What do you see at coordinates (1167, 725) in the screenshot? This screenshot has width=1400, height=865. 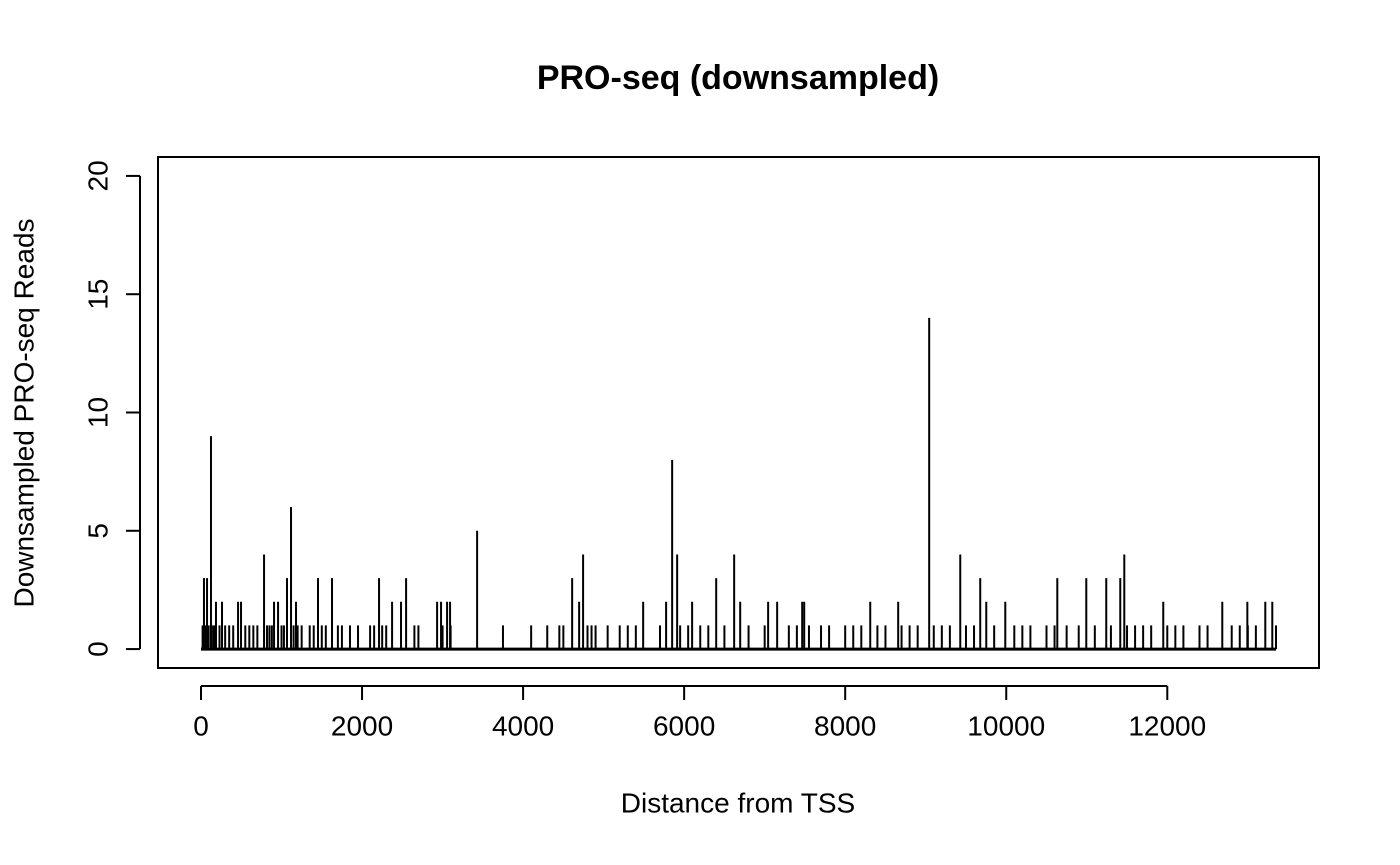 I see `x-tick-label: 12000` at bounding box center [1167, 725].